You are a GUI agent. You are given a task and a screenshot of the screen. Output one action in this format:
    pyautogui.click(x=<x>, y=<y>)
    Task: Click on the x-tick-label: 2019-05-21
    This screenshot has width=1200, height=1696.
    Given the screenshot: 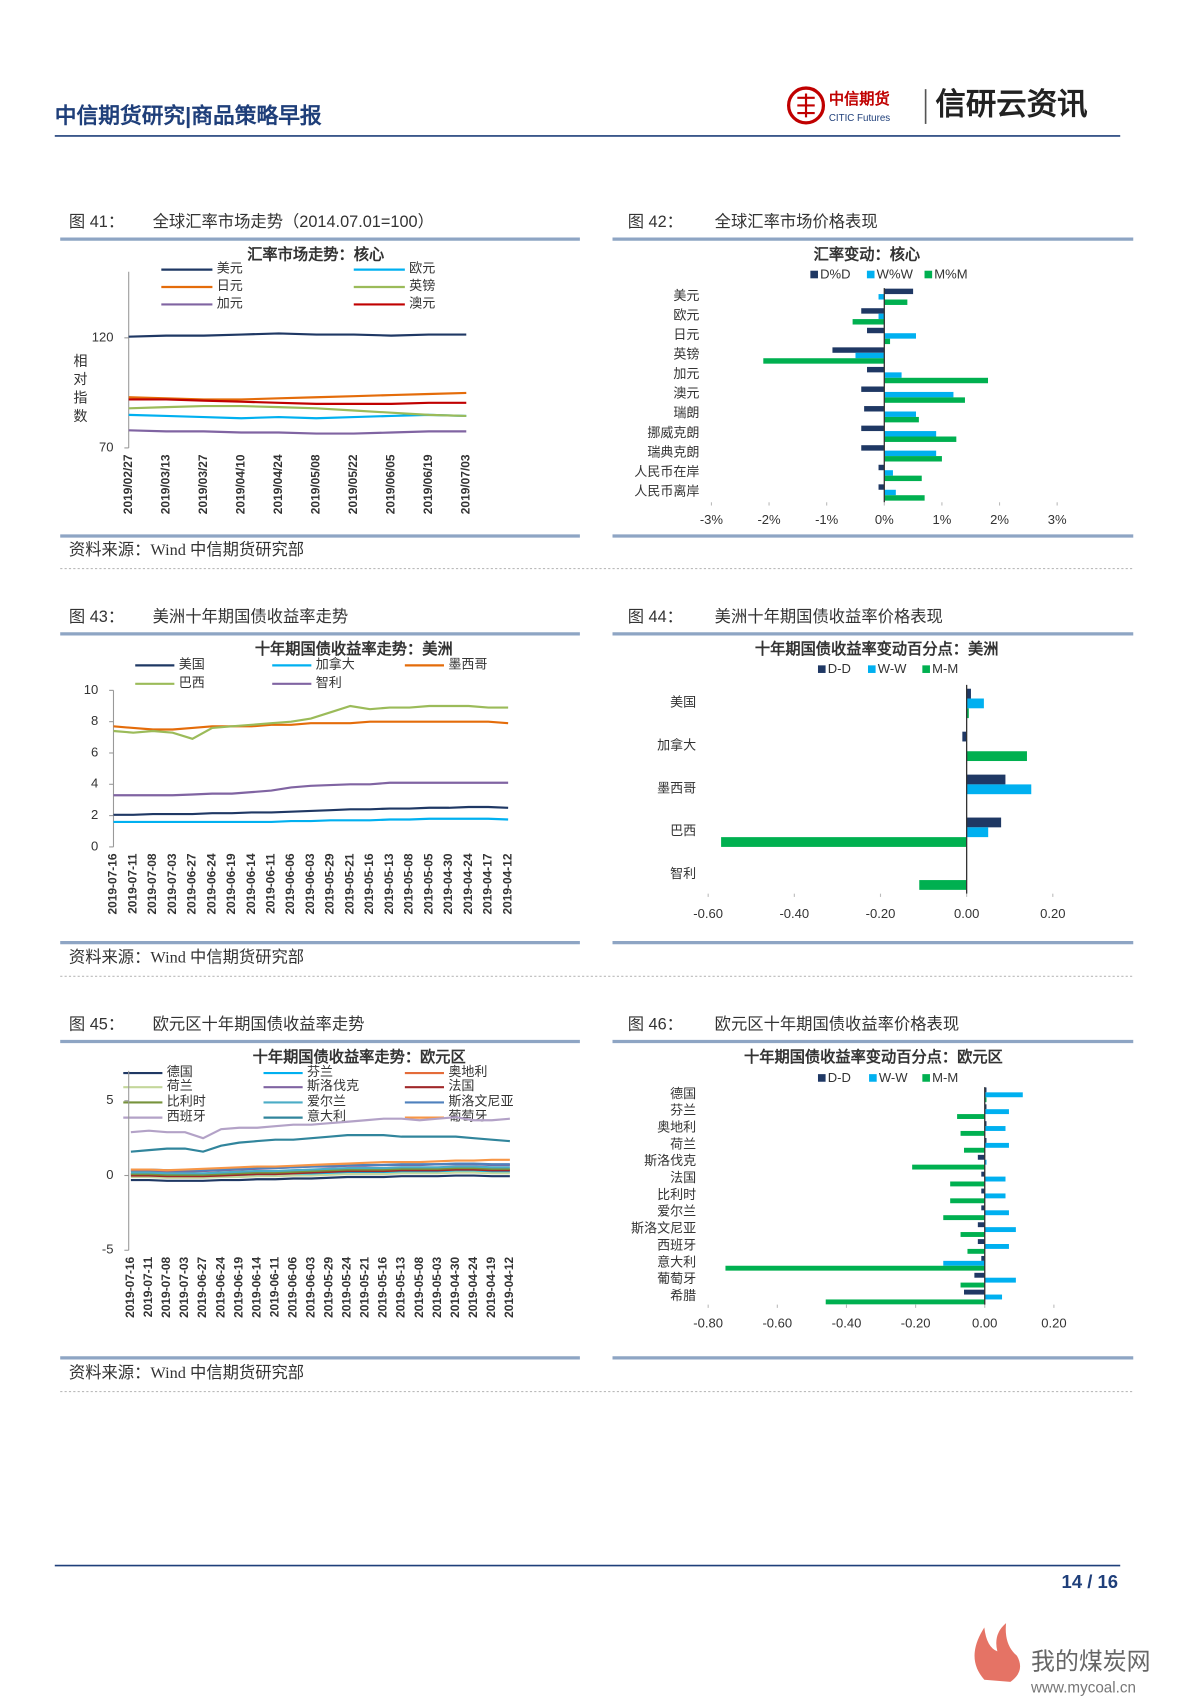 What is the action you would take?
    pyautogui.click(x=365, y=1286)
    